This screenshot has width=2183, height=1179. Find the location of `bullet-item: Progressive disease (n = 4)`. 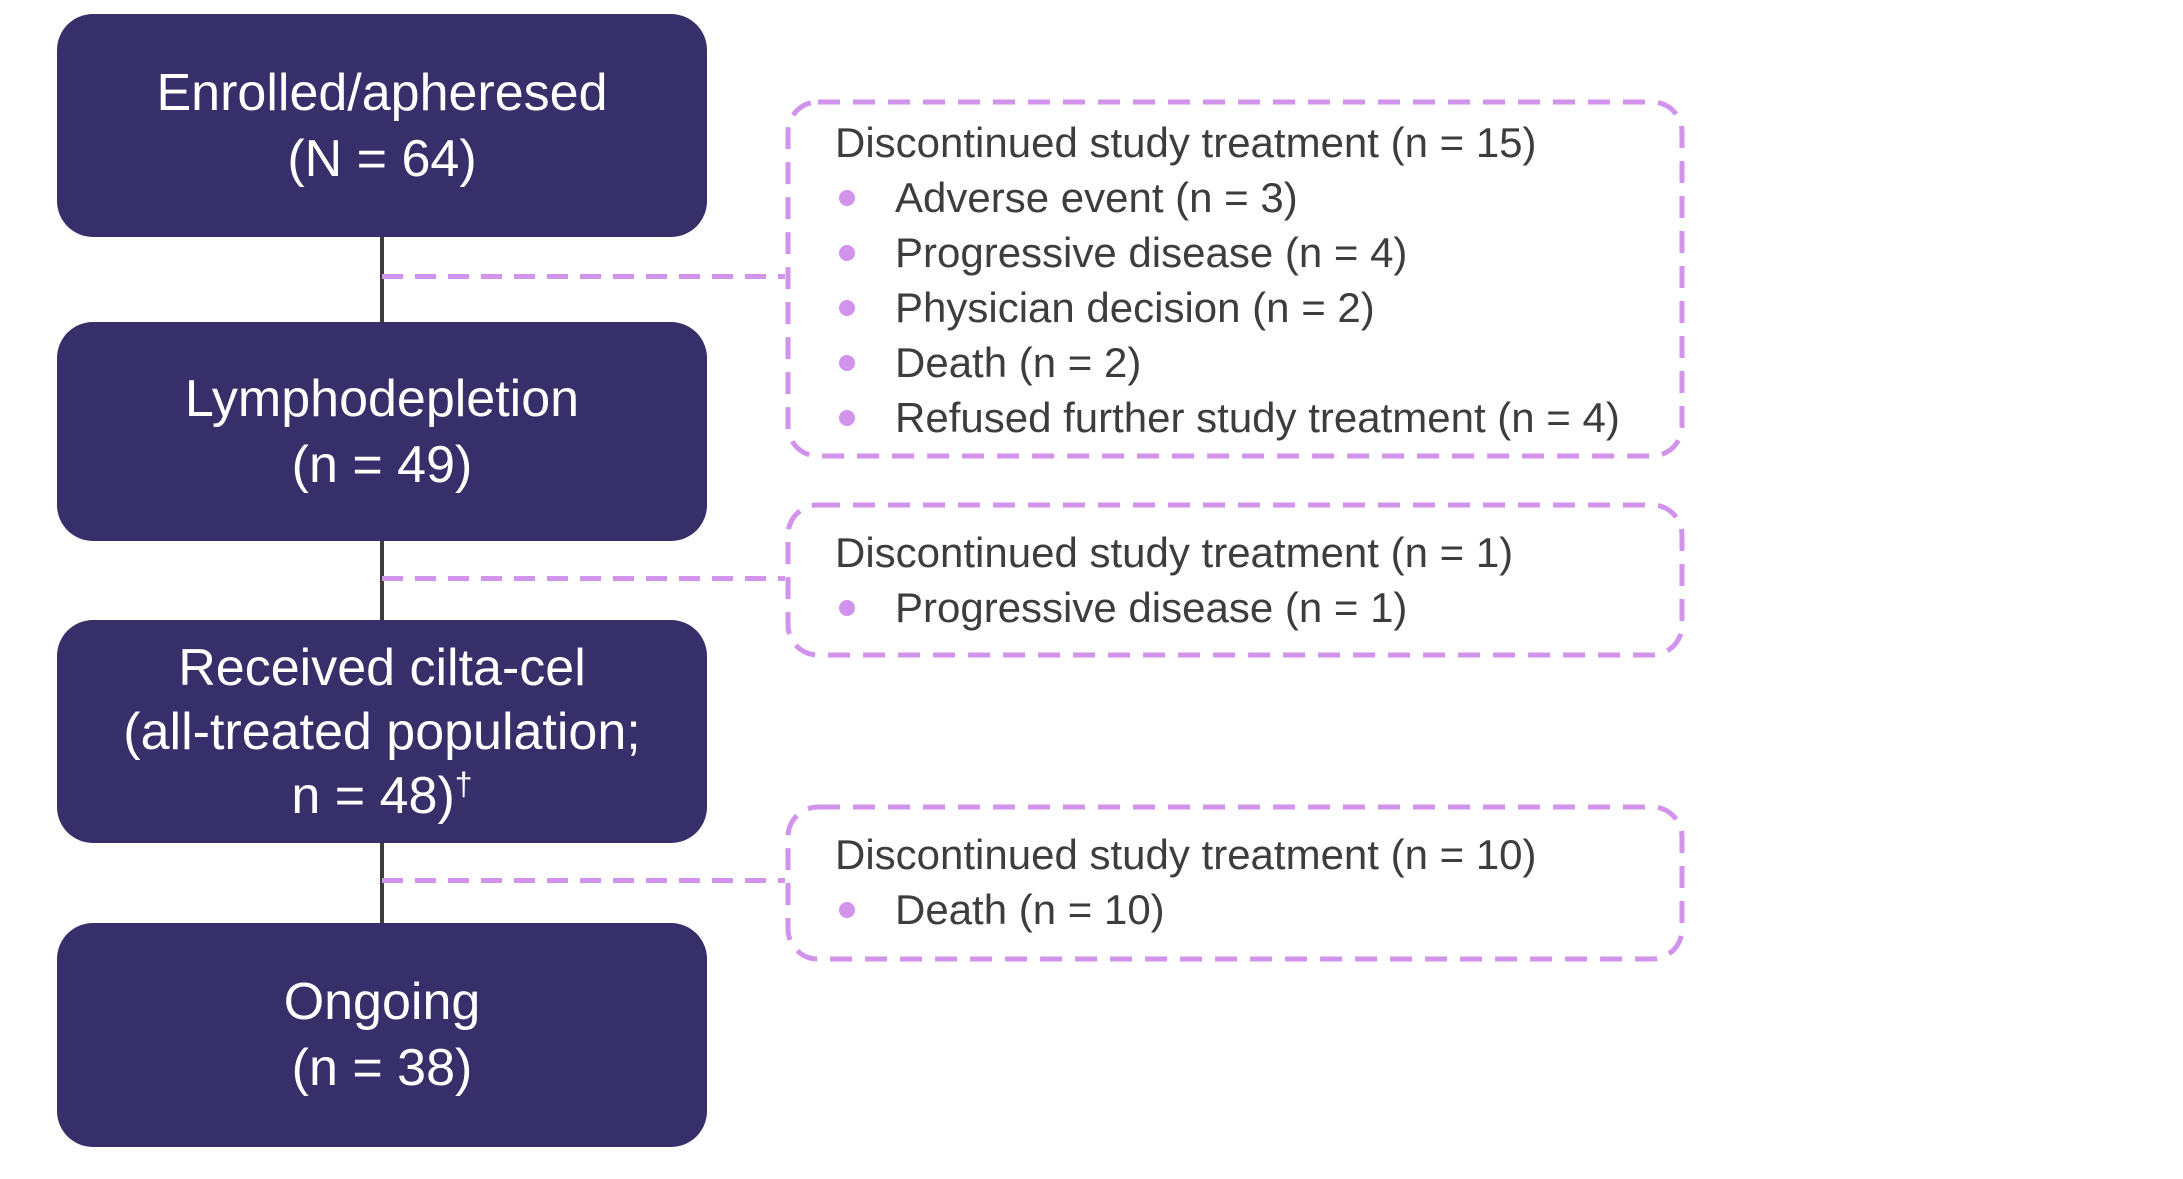

bullet-item: Progressive disease (n = 4) is located at coordinates (1245, 252).